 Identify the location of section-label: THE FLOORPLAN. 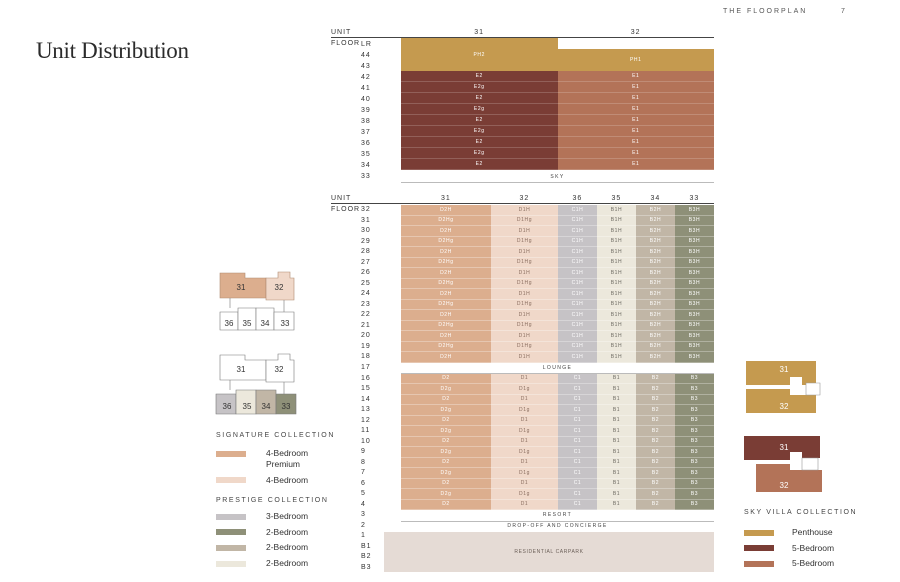
(765, 11).